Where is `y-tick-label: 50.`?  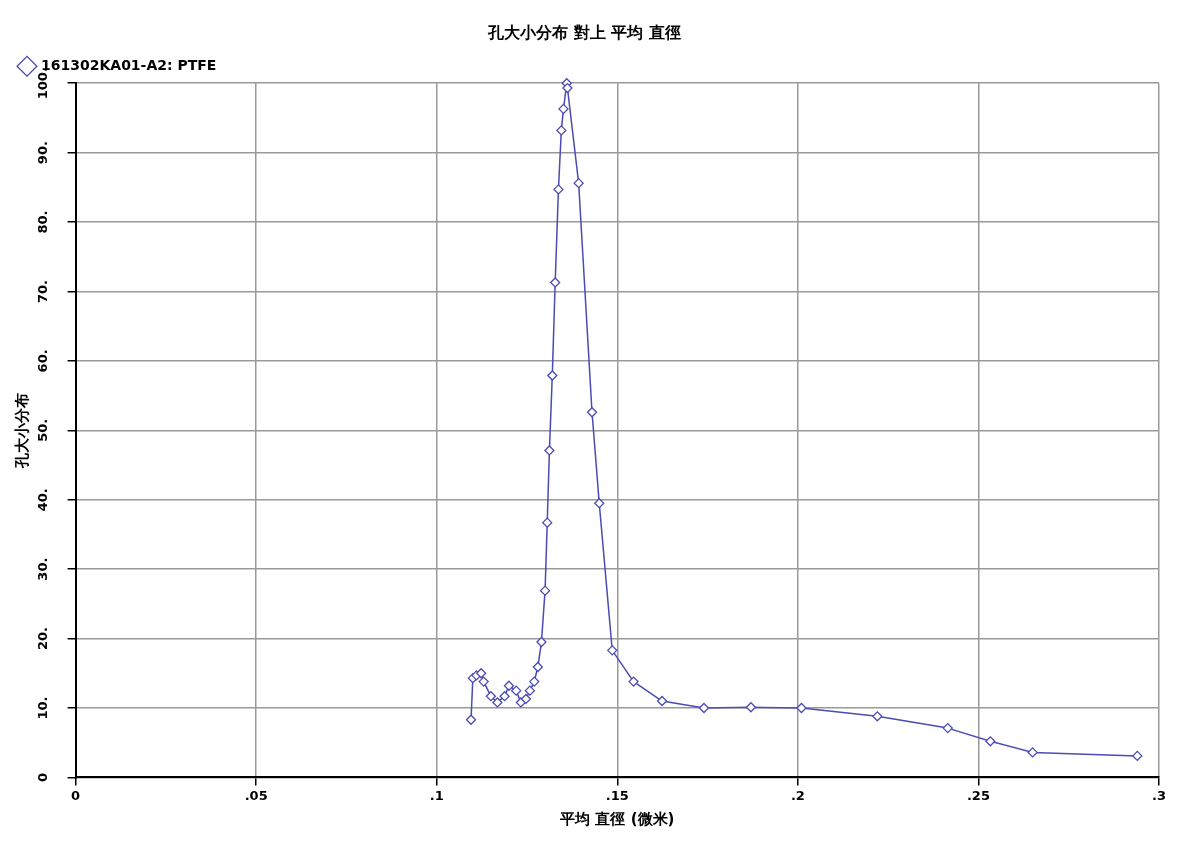
y-tick-label: 50. is located at coordinates (42, 430).